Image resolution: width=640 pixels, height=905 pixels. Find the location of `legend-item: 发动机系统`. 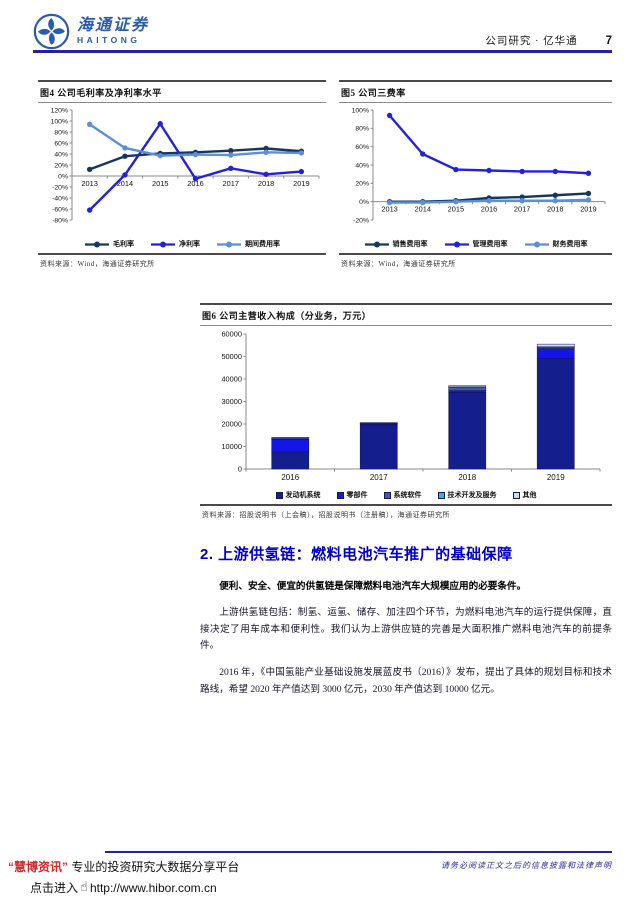

legend-item: 发动机系统 is located at coordinates (298, 495).